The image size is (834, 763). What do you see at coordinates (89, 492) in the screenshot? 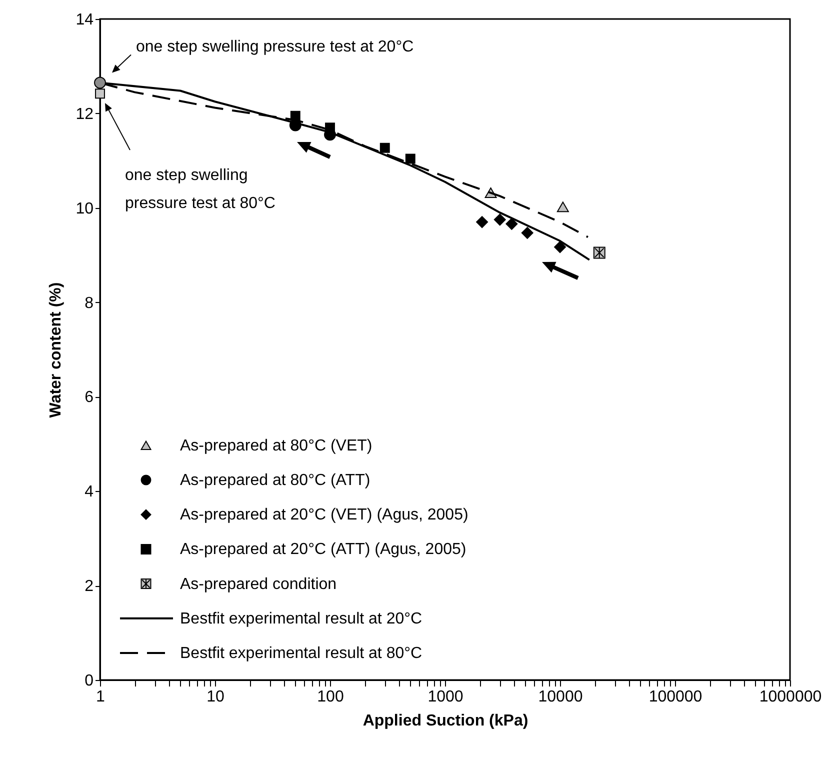
I see `y-tick-label: 4` at bounding box center [89, 492].